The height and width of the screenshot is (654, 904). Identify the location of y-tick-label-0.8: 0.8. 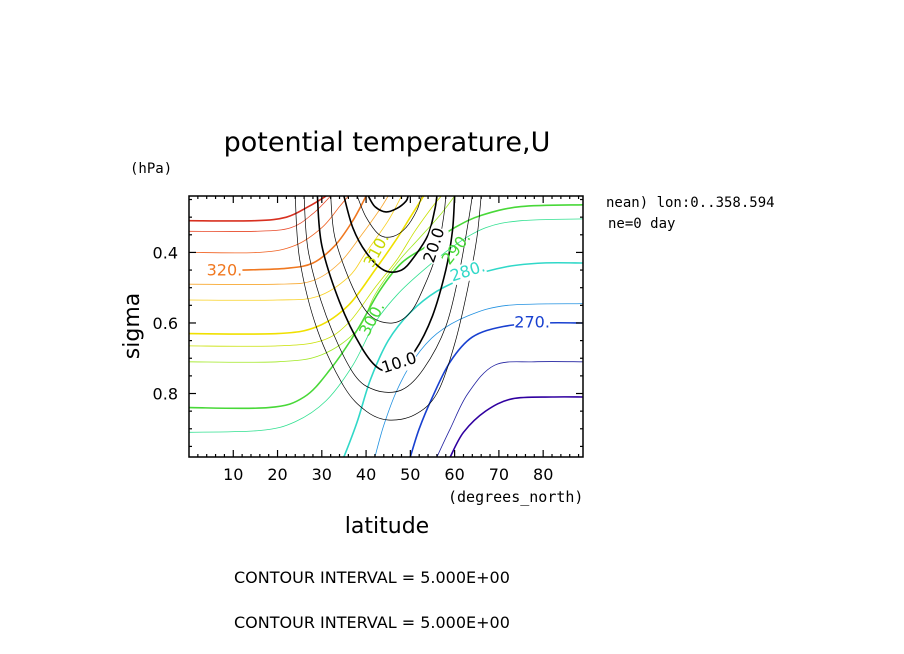
(165, 394).